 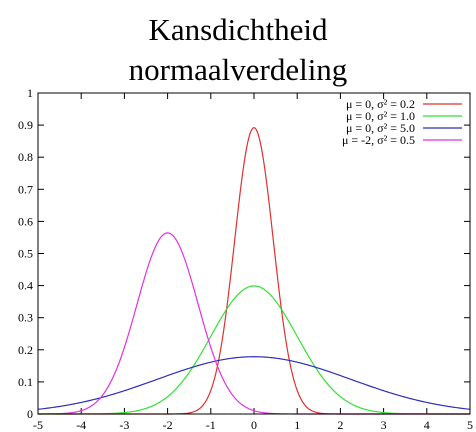 I want to click on y-tick-label: 0, so click(x=30, y=414).